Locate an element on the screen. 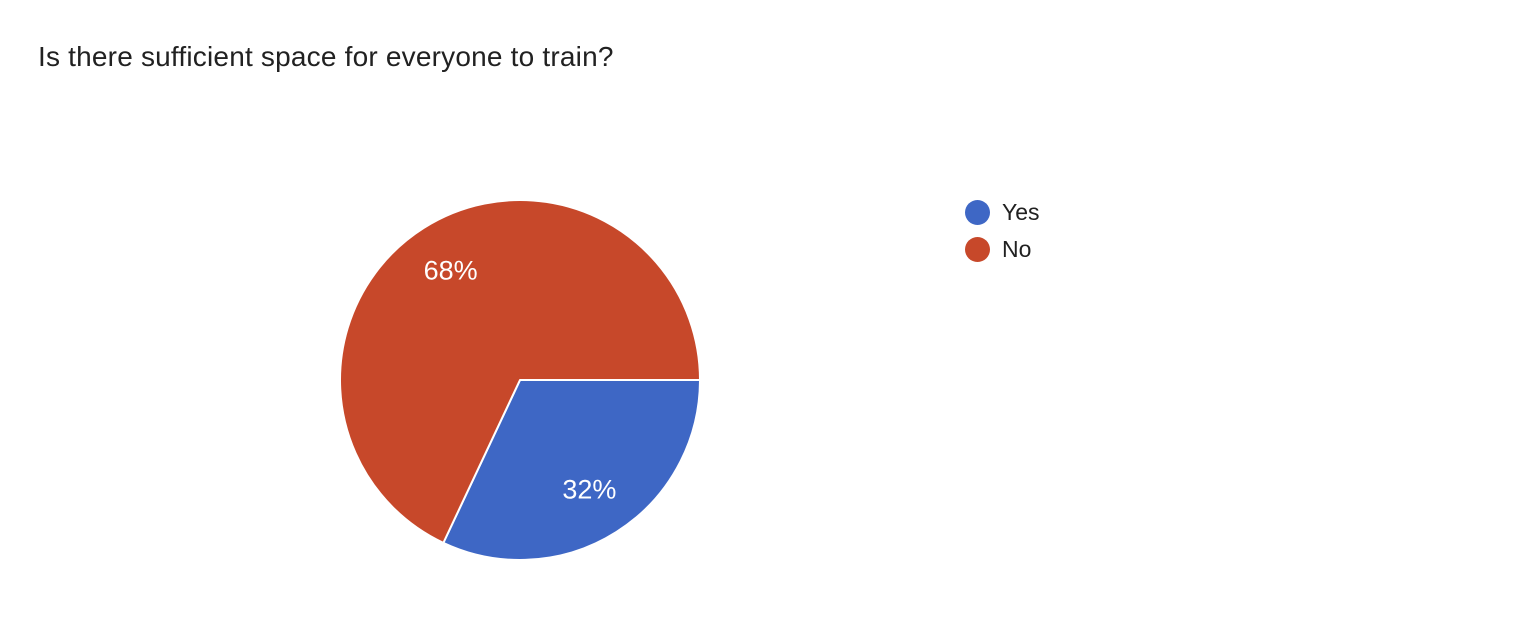  legend-item-label: No is located at coordinates (1017, 249).